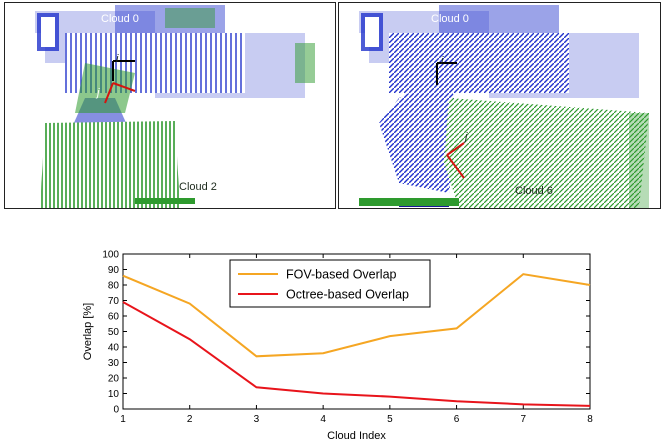 The height and width of the screenshot is (444, 665). Describe the element at coordinates (450, 120) in the screenshot. I see `frame-axes-right` at that location.